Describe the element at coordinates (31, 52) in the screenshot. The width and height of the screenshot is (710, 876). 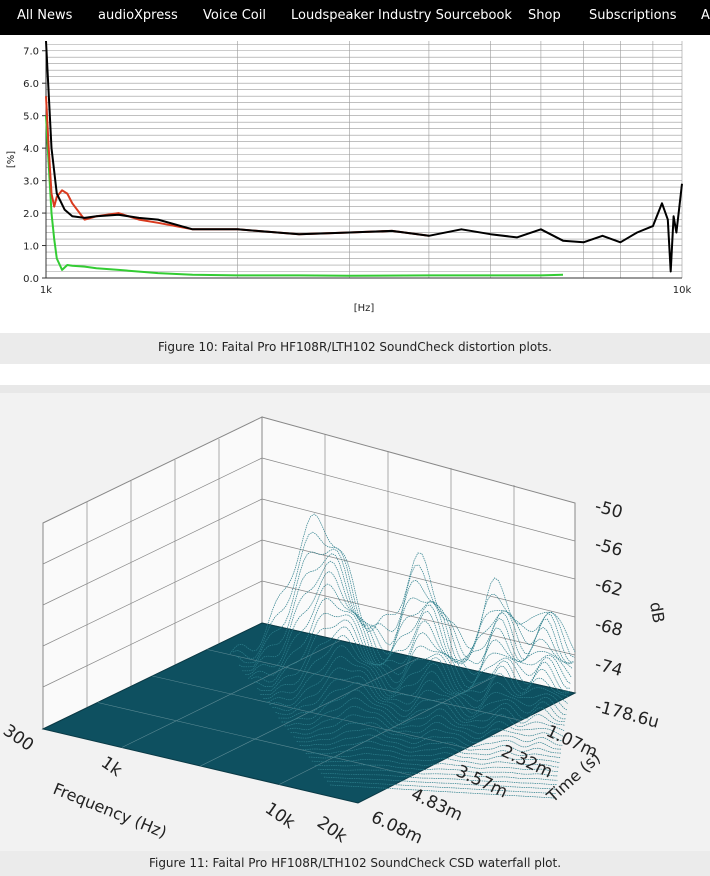
I see `y-tick-label: 7.0` at that location.